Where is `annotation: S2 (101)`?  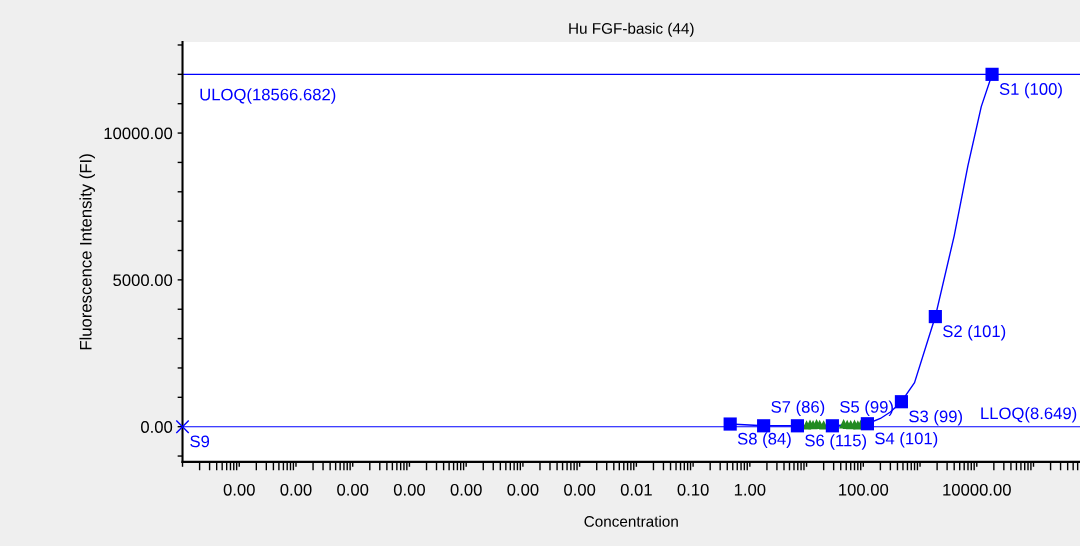
annotation: S2 (101) is located at coordinates (974, 332).